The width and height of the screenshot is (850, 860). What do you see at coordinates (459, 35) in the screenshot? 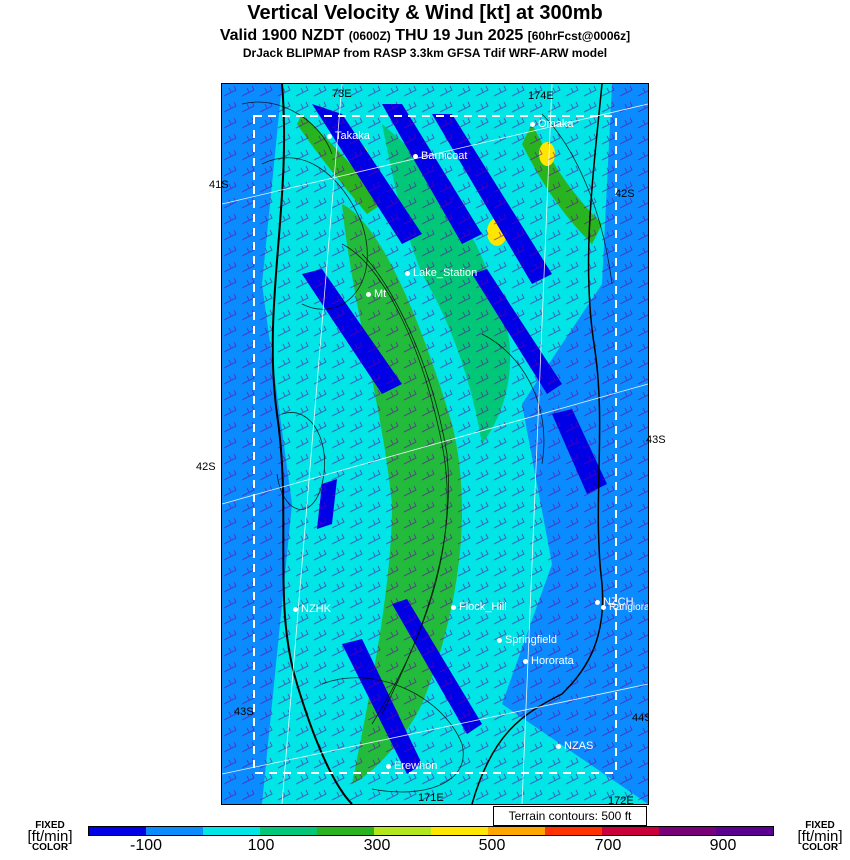
I see `valid-date: THU 19 Jun 2025` at bounding box center [459, 35].